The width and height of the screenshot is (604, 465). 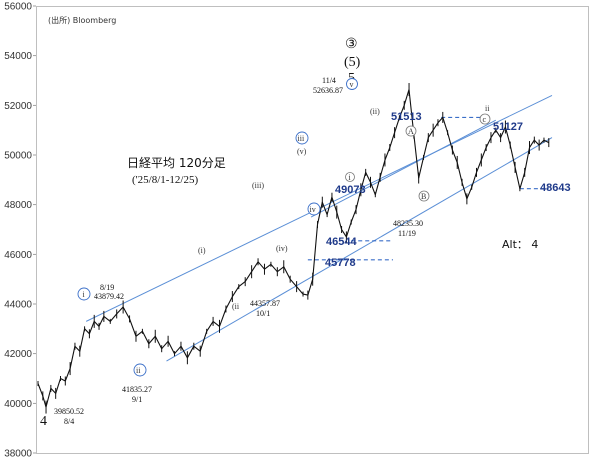 I want to click on y-tick-label-2: 42000, so click(x=18, y=354).